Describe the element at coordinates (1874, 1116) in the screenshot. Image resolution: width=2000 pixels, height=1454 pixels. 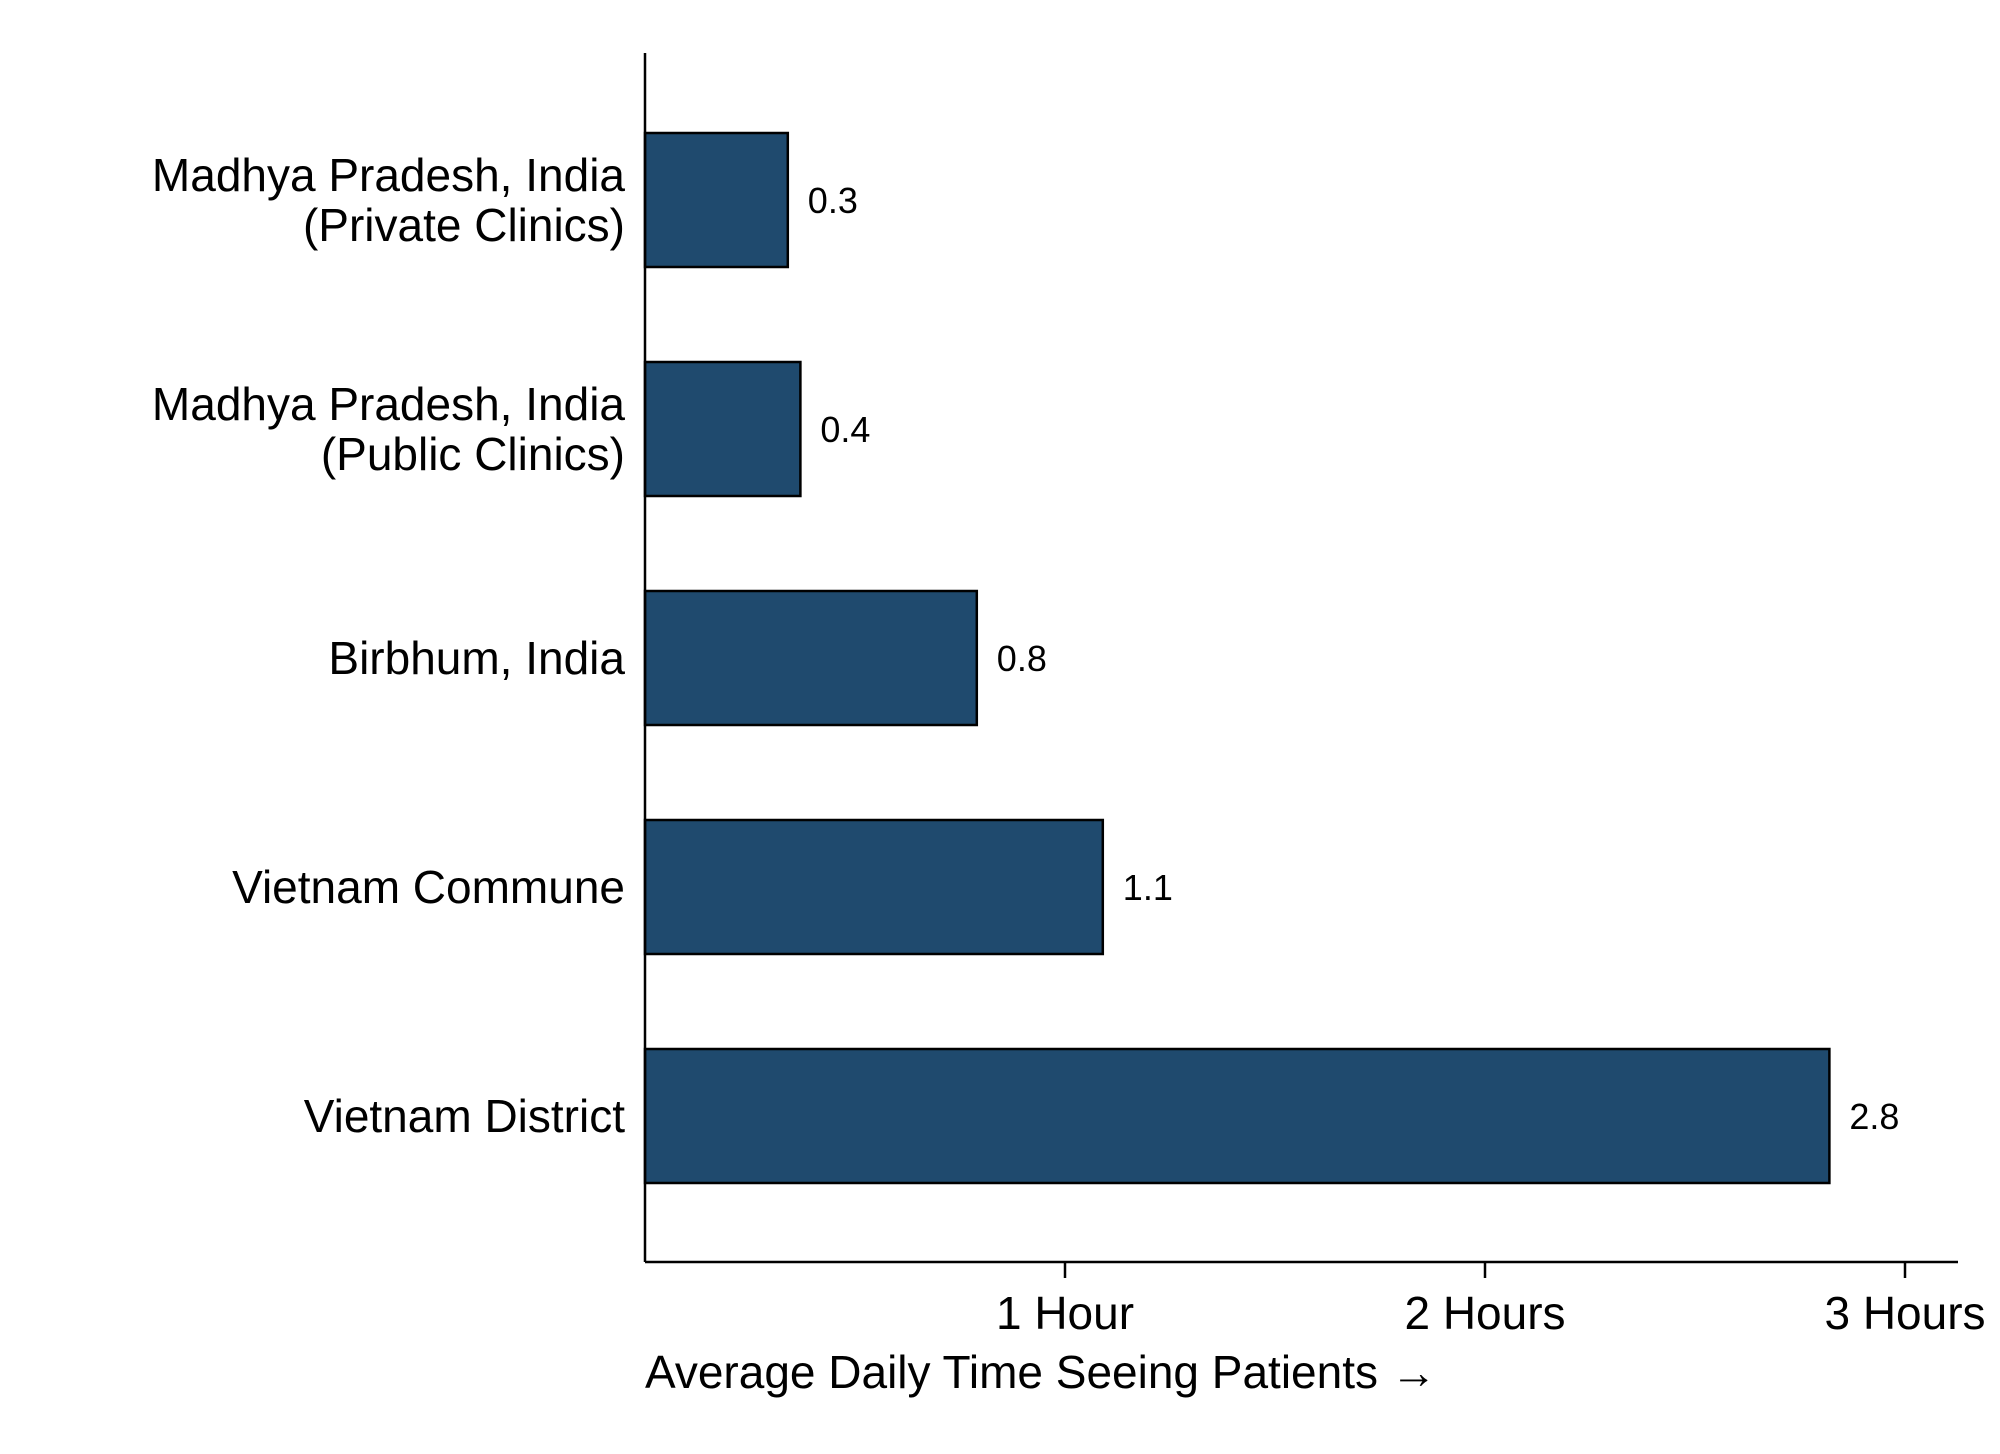
I see `value-label-5: 2.8` at that location.